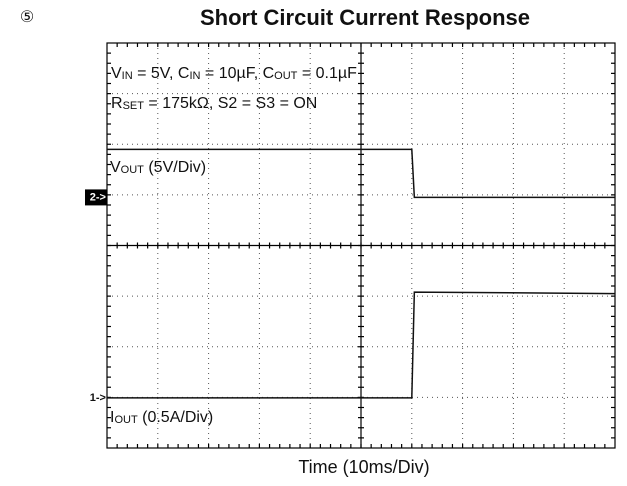 This screenshot has width=627, height=486. Describe the element at coordinates (98, 398) in the screenshot. I see `channel-marker: 1->` at that location.